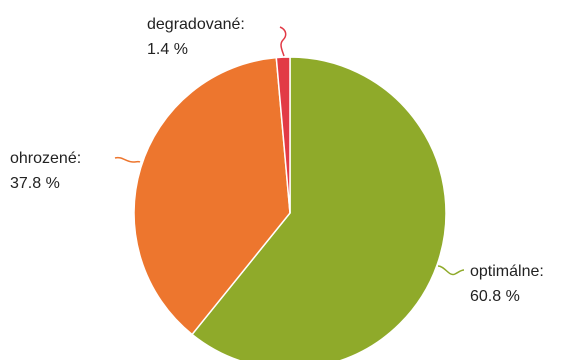  What do you see at coordinates (283, 135) in the screenshot?
I see `slice-degradovane` at bounding box center [283, 135].